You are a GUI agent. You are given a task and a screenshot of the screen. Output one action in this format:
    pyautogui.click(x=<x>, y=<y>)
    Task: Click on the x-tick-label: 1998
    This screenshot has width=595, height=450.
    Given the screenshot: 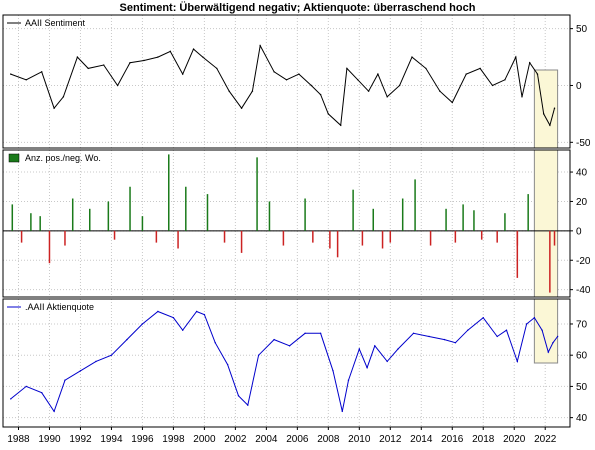 What is the action you would take?
    pyautogui.click(x=173, y=439)
    